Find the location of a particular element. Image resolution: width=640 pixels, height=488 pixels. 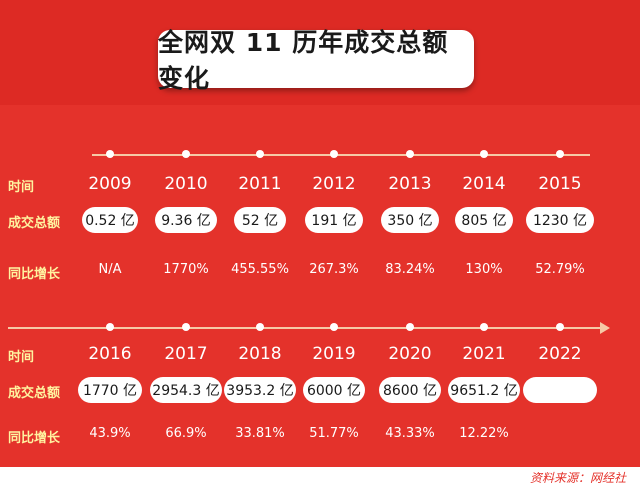

total-value-pill: 6000 亿 is located at coordinates (334, 390).